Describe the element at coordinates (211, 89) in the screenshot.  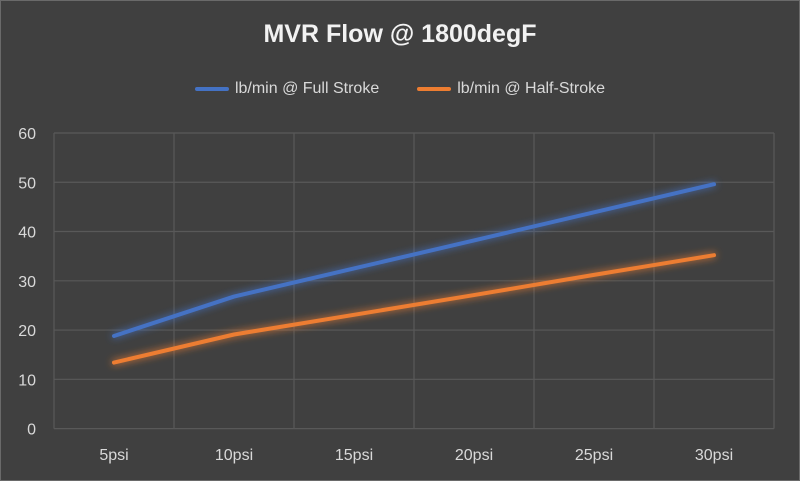
I see `legend-swatch-full-stroke` at that location.